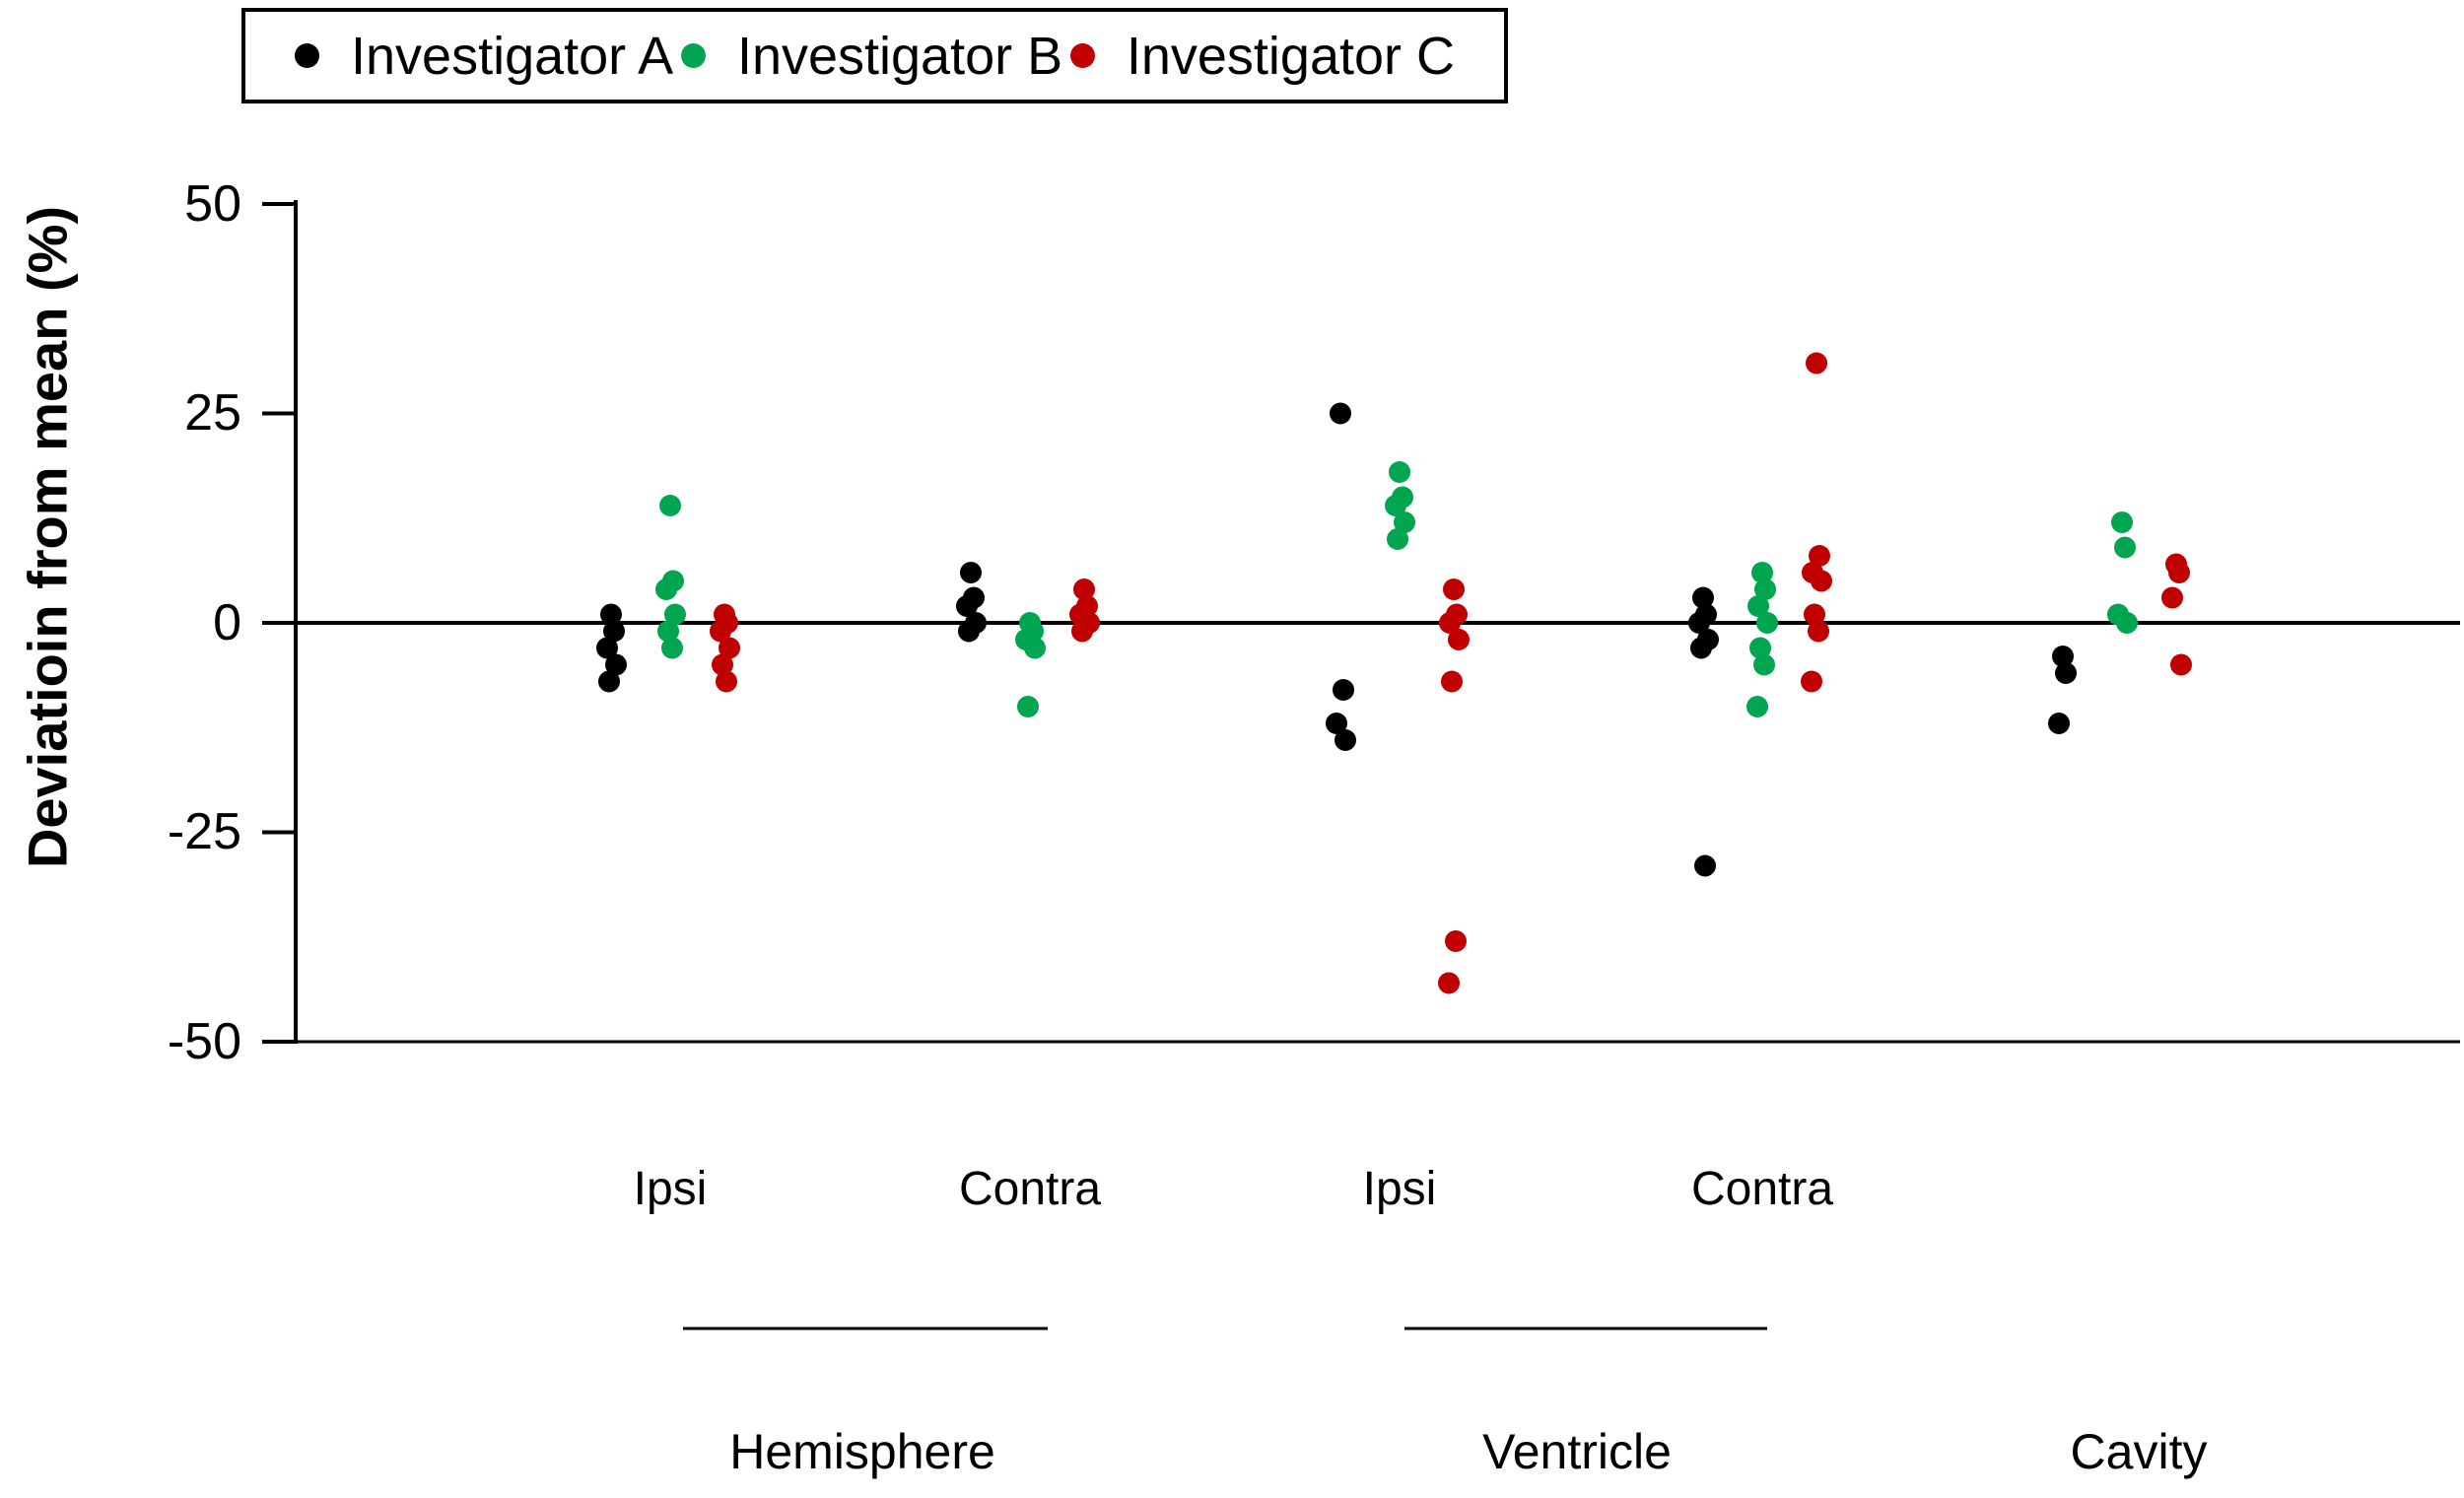 The width and height of the screenshot is (2464, 1498). I want to click on legend-item-investigator-b: Investigator B, so click(871, 56).